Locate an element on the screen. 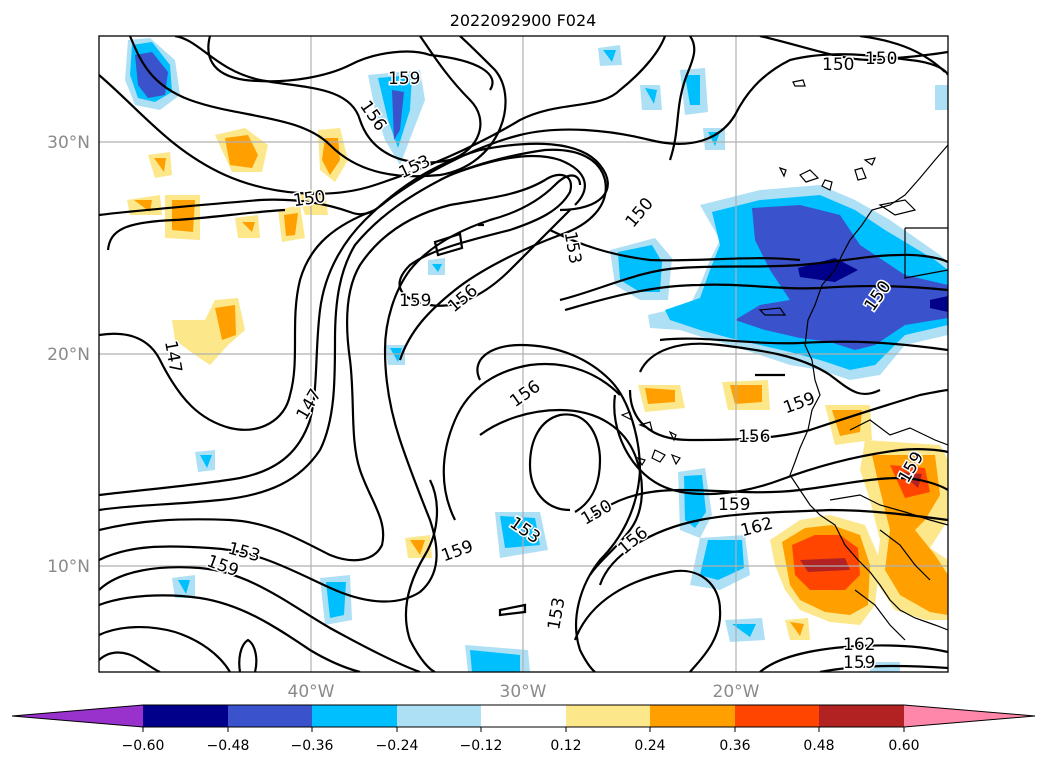 The image size is (1047, 765). colorbar-tick-label: −0.60 is located at coordinates (143, 746).